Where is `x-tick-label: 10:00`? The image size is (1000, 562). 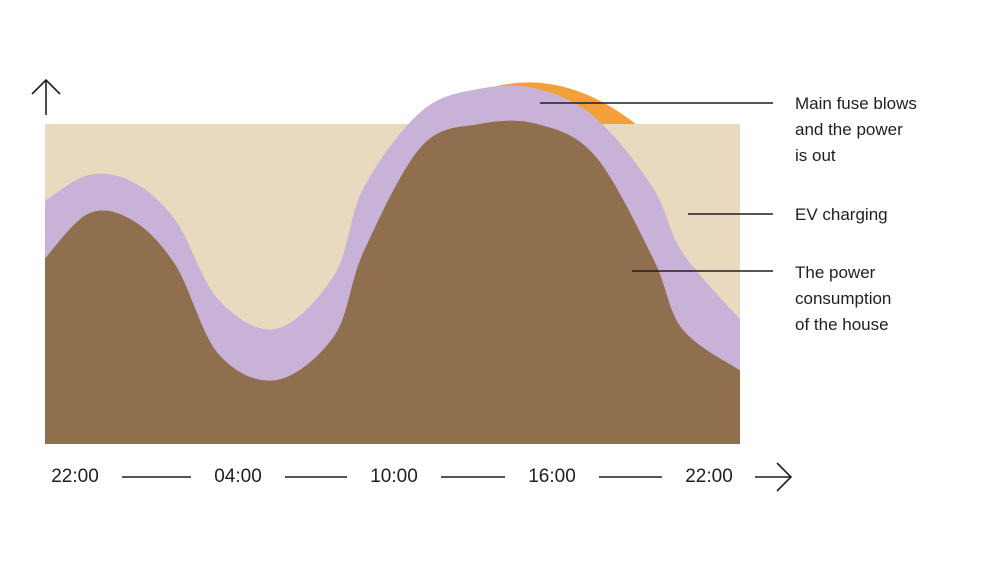
x-tick-label: 10:00 is located at coordinates (394, 476).